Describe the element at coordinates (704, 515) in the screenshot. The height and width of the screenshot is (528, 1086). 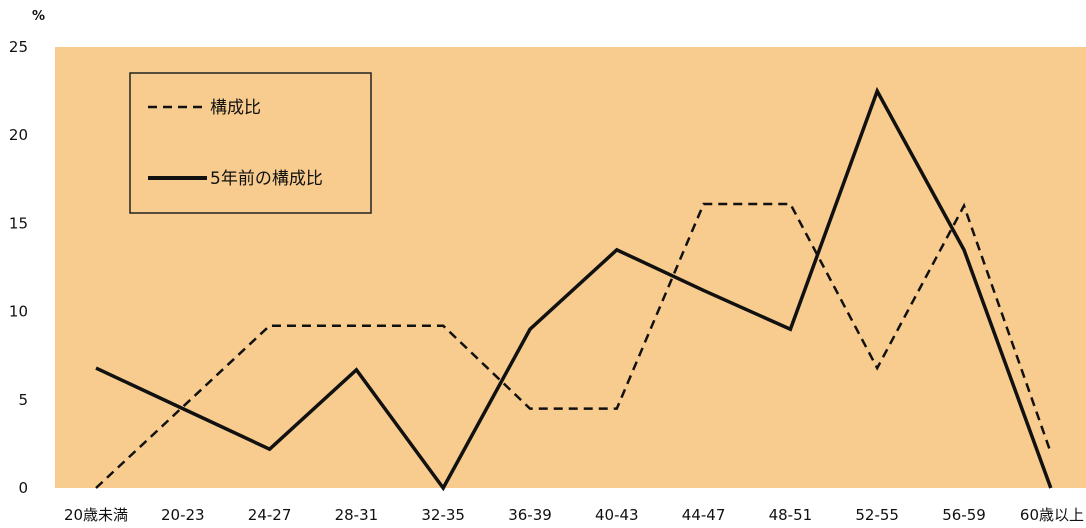
I see `x-tick-label: 44-47` at that location.